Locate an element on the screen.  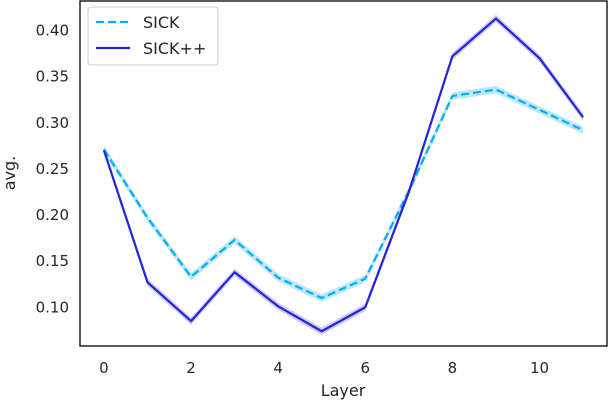
y-tick-label: 0.25 is located at coordinates (52, 169).